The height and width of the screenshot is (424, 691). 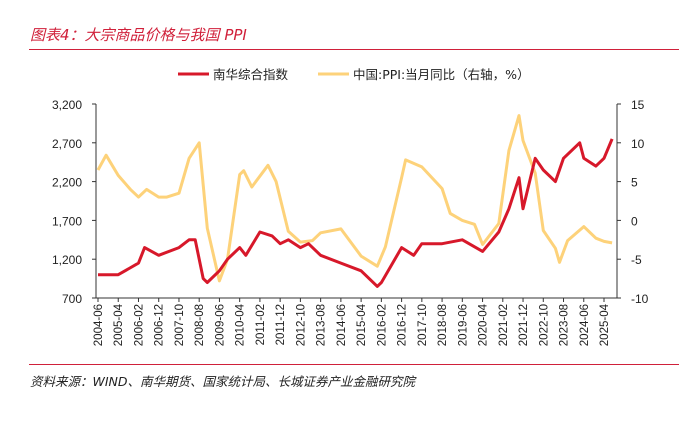 What do you see at coordinates (638, 105) in the screenshot?
I see `right-tick-label: 15` at bounding box center [638, 105].